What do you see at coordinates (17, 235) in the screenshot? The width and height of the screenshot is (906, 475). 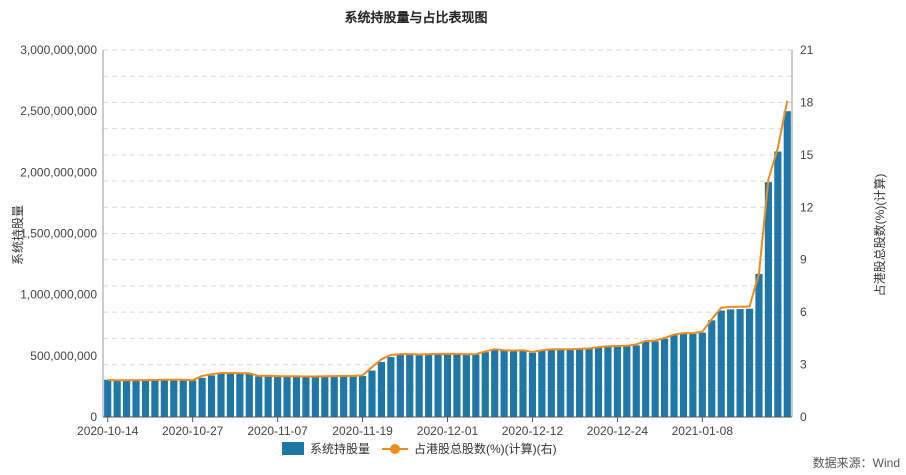 I see `left-axis-title: 系统持股量` at bounding box center [17, 235].